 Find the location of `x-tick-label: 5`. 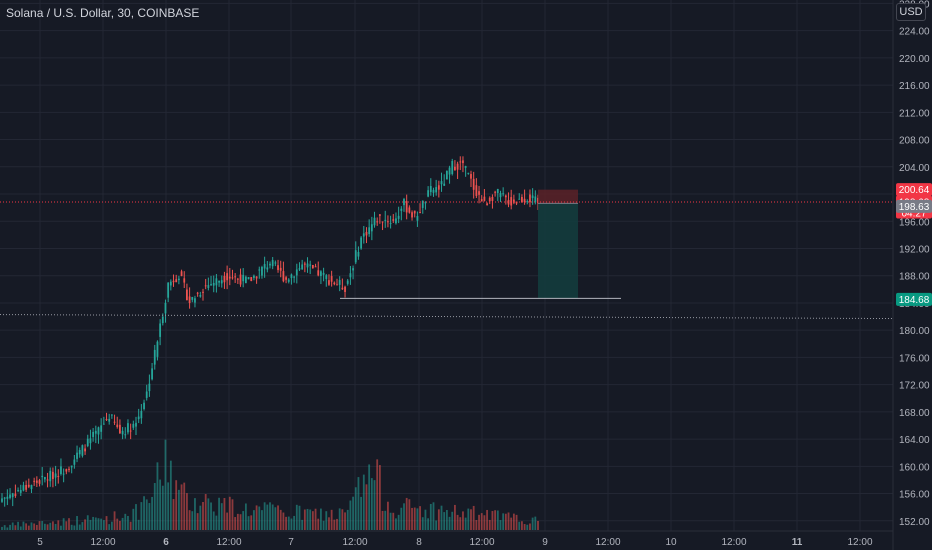

x-tick-label: 5 is located at coordinates (40, 542).